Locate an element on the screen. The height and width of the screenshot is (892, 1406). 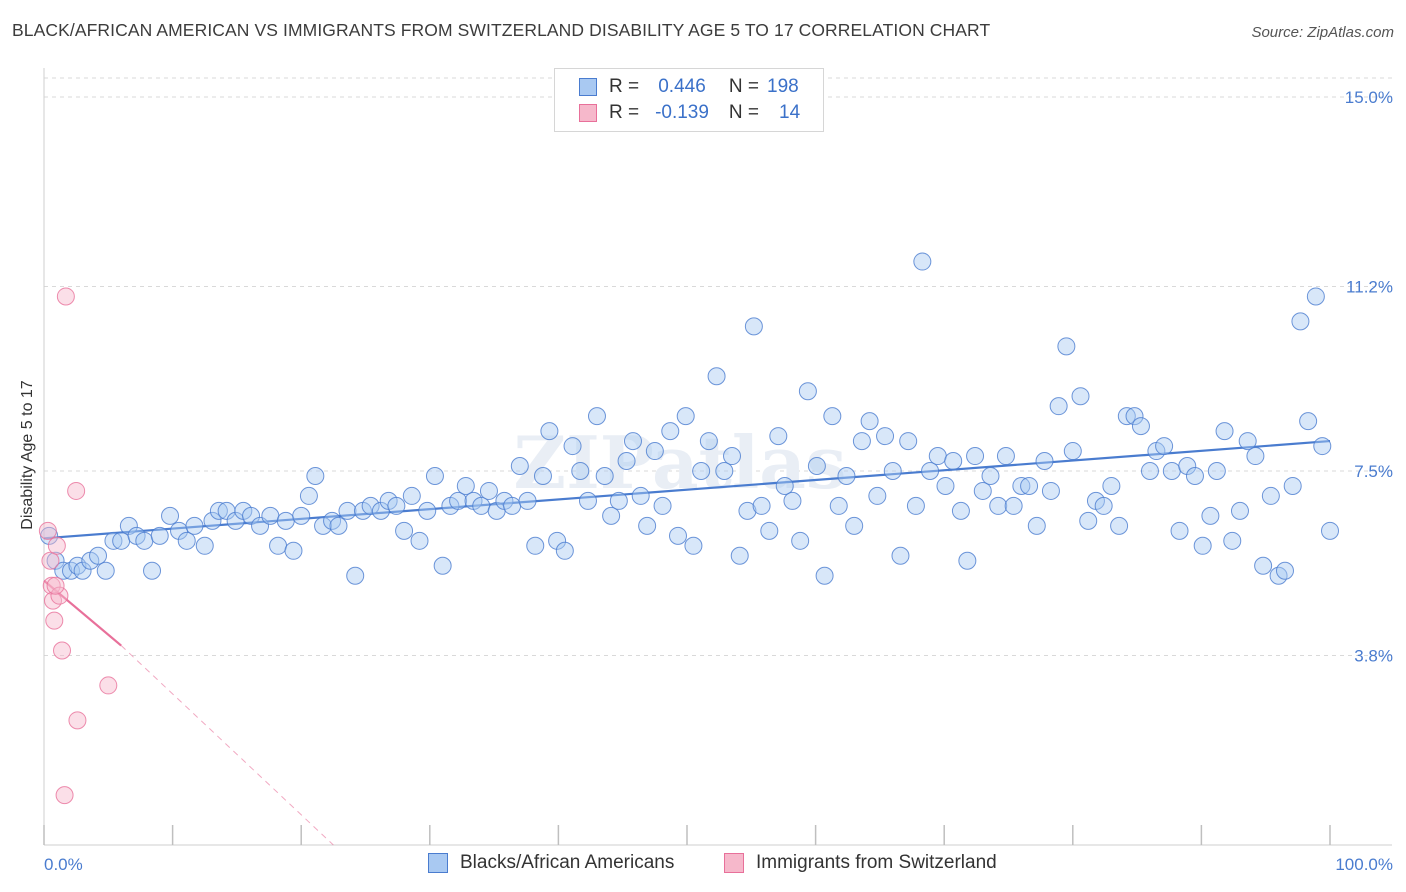
legend-row-blacks: R = 0.446 N = 198 is located at coordinates (677, 87).